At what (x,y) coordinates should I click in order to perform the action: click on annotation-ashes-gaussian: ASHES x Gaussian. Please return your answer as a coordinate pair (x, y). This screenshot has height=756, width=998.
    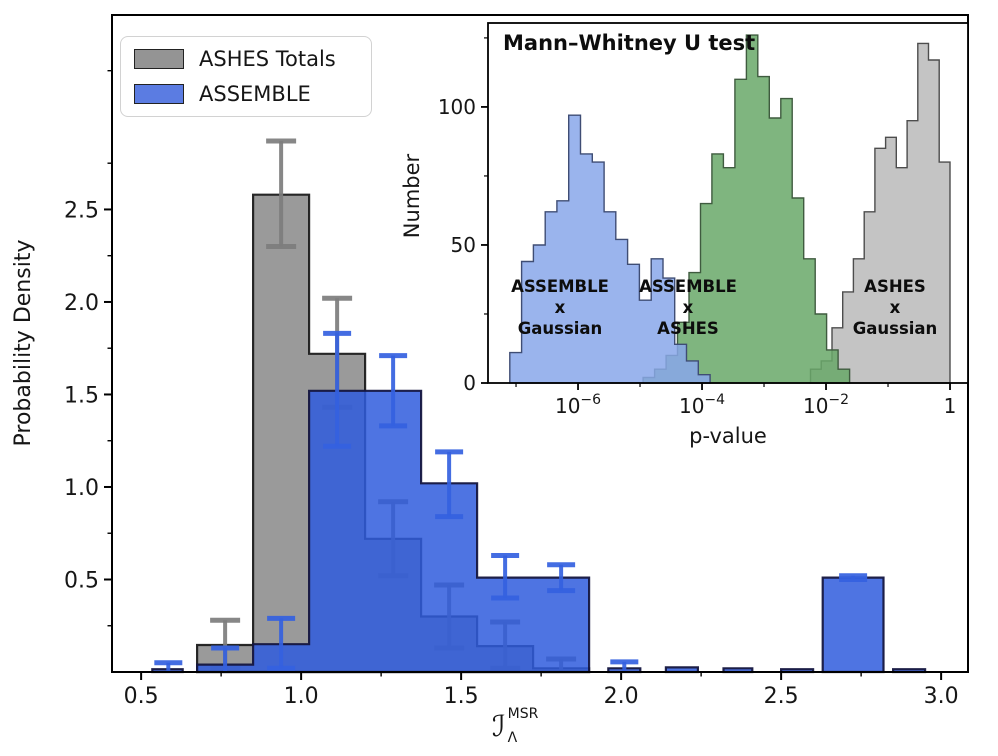
    Looking at the image, I should click on (895, 307).